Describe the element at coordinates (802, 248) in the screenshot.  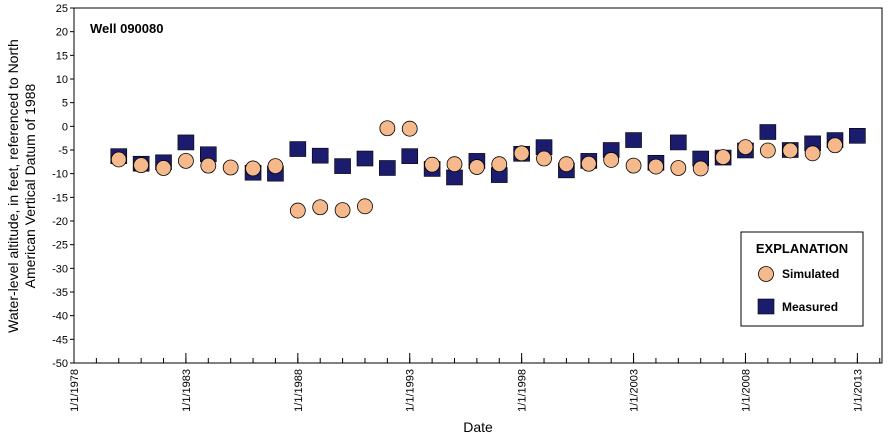
I see `legend-title: EXPLANATION` at that location.